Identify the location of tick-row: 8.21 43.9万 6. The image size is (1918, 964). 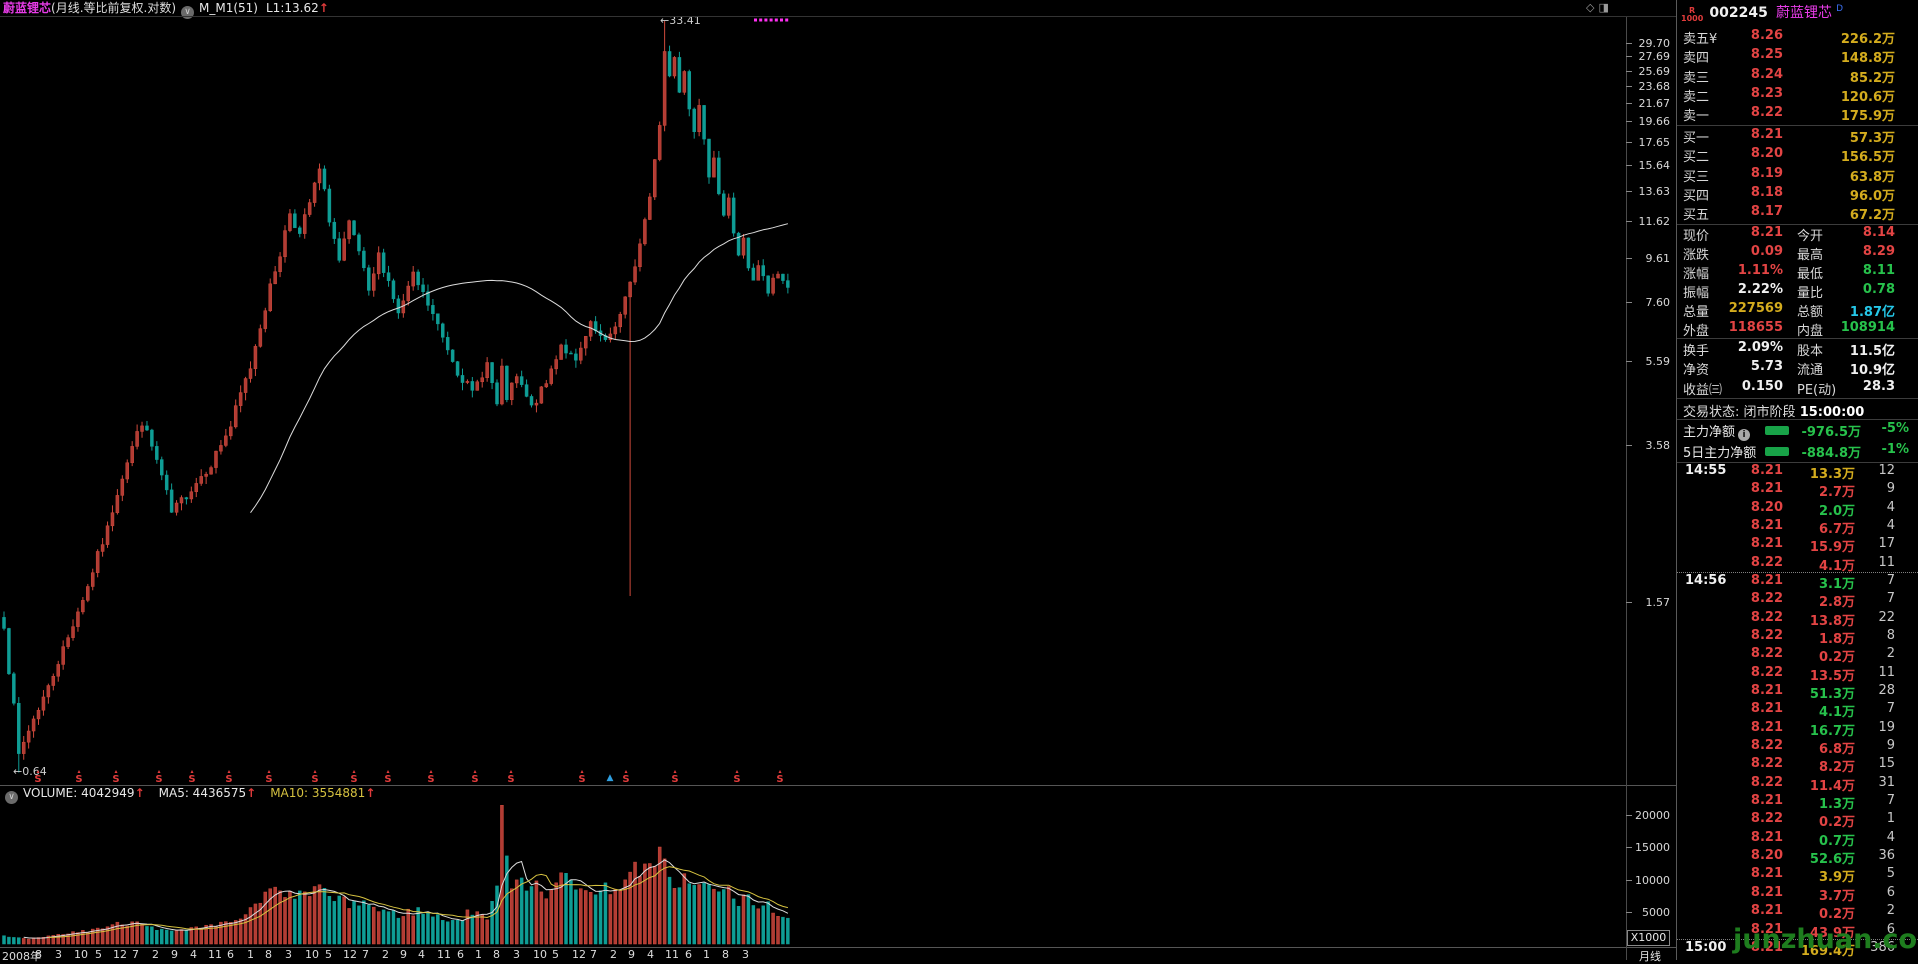
(1822, 931).